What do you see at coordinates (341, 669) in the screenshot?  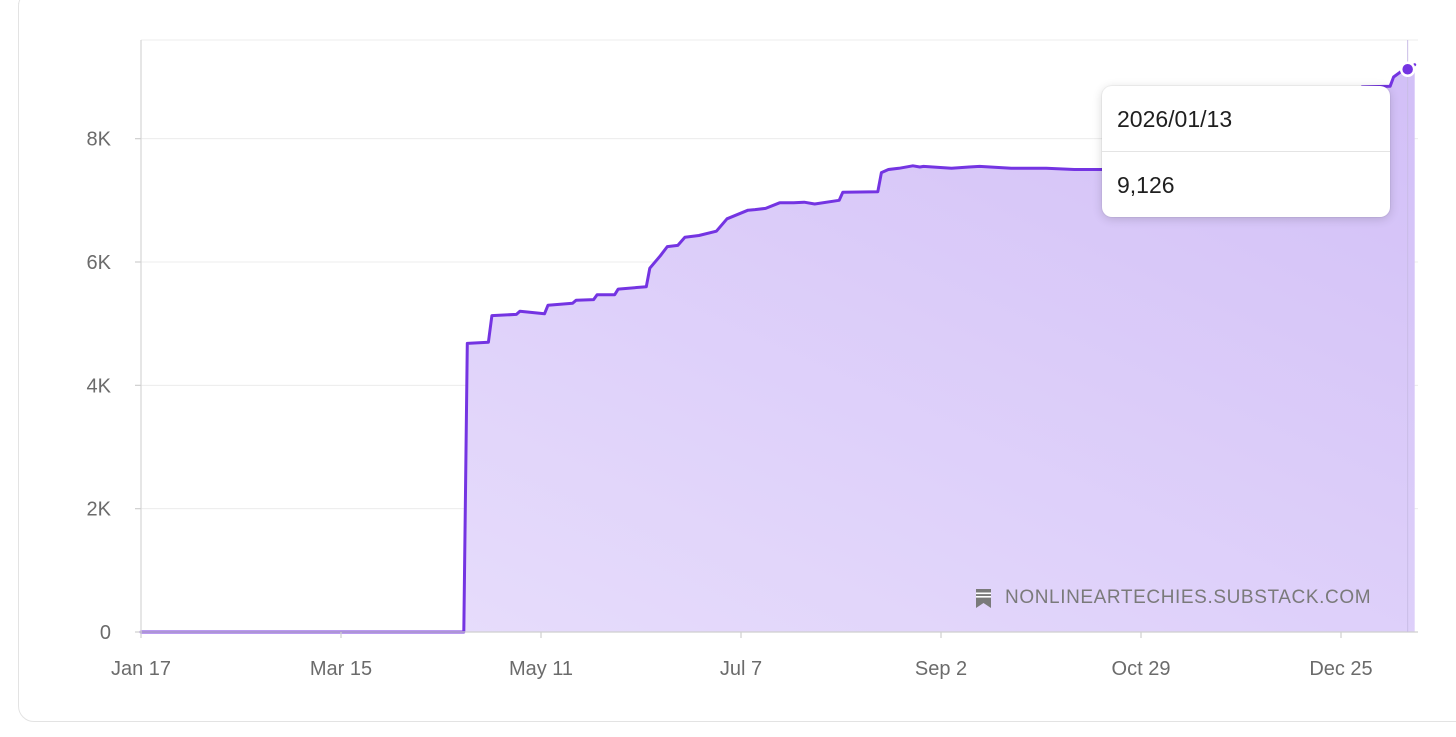 I see `x-tick-label: Mar 15` at bounding box center [341, 669].